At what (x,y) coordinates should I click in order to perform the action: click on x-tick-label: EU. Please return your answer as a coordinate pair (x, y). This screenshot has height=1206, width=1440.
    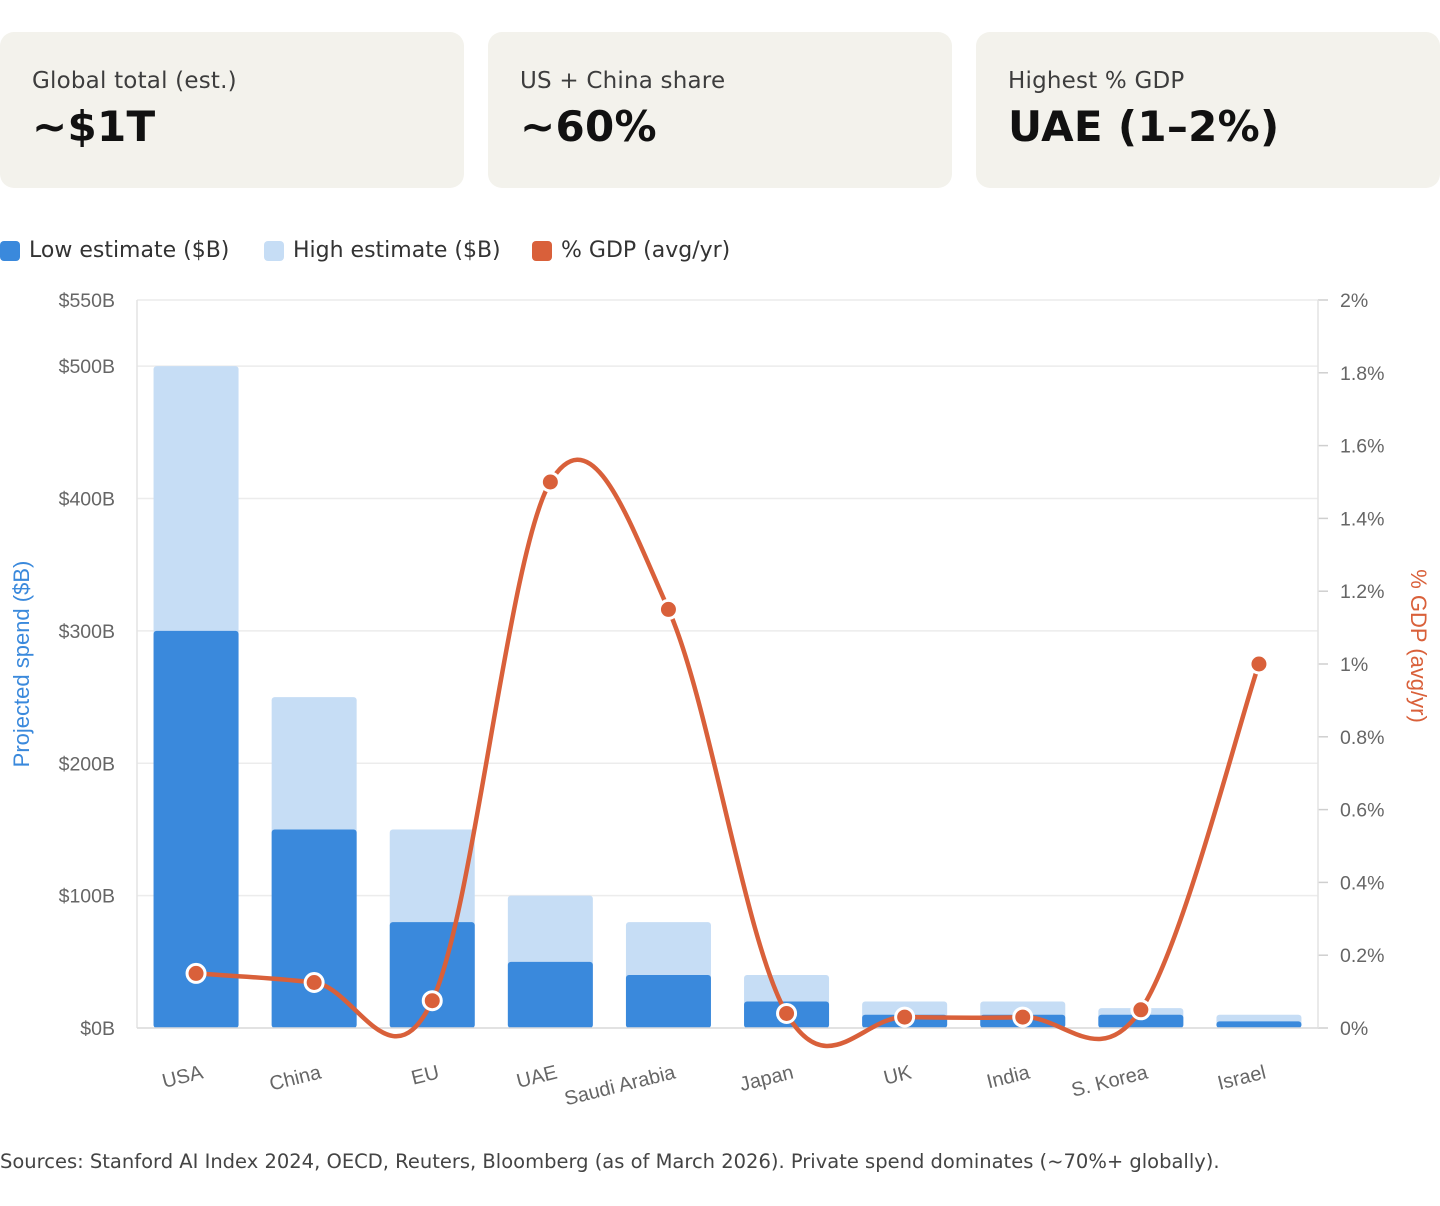
    Looking at the image, I should click on (425, 1076).